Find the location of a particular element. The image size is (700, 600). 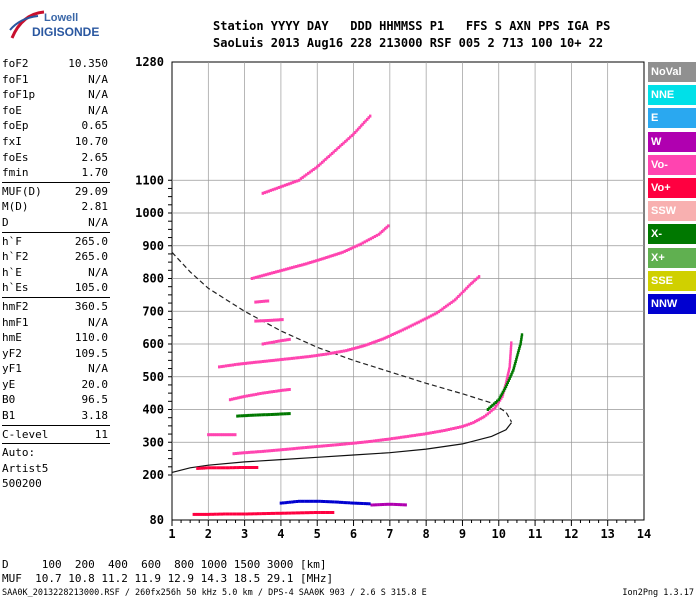

legend-item-vo-: Vo+ is located at coordinates (672, 187).